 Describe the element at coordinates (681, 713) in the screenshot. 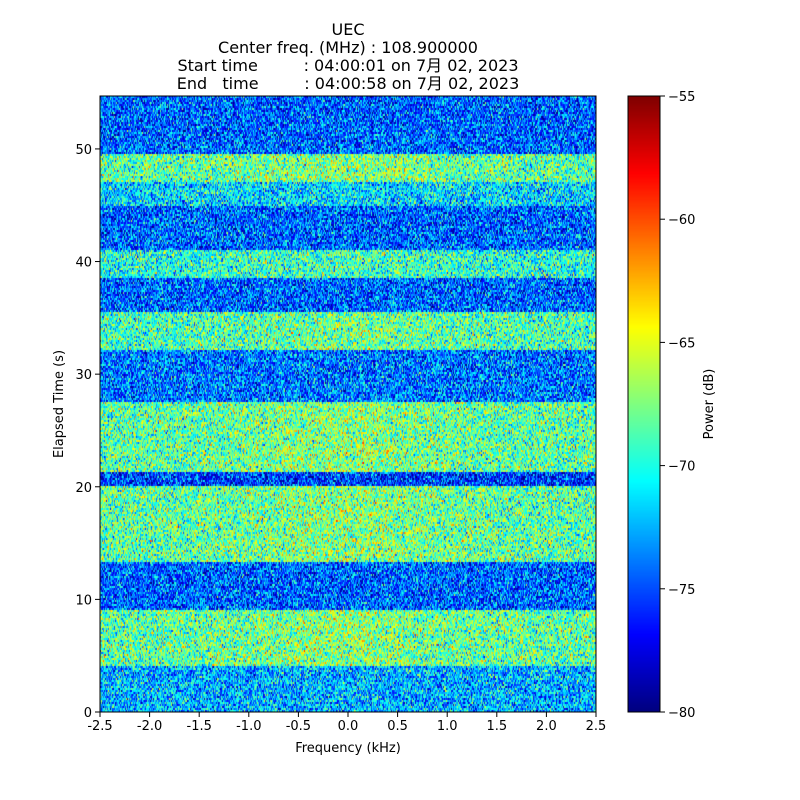

I see `colorbar-tick-label: −80` at that location.